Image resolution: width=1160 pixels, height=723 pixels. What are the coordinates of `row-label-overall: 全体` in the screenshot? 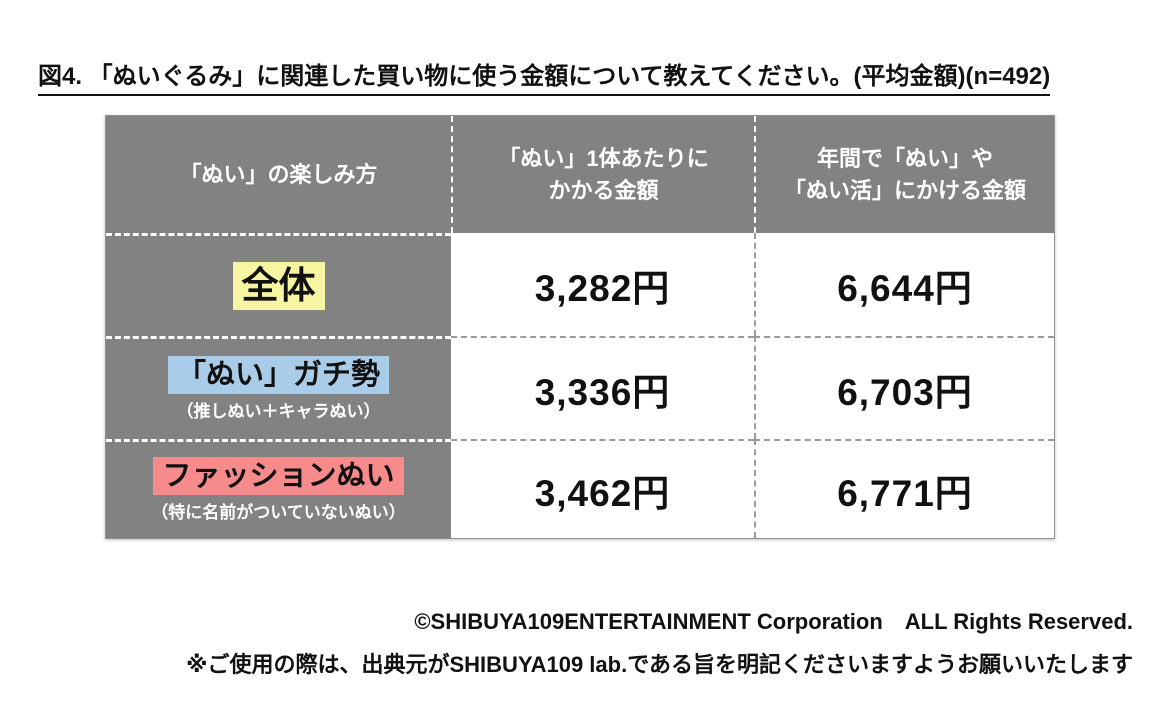 It's located at (278, 284).